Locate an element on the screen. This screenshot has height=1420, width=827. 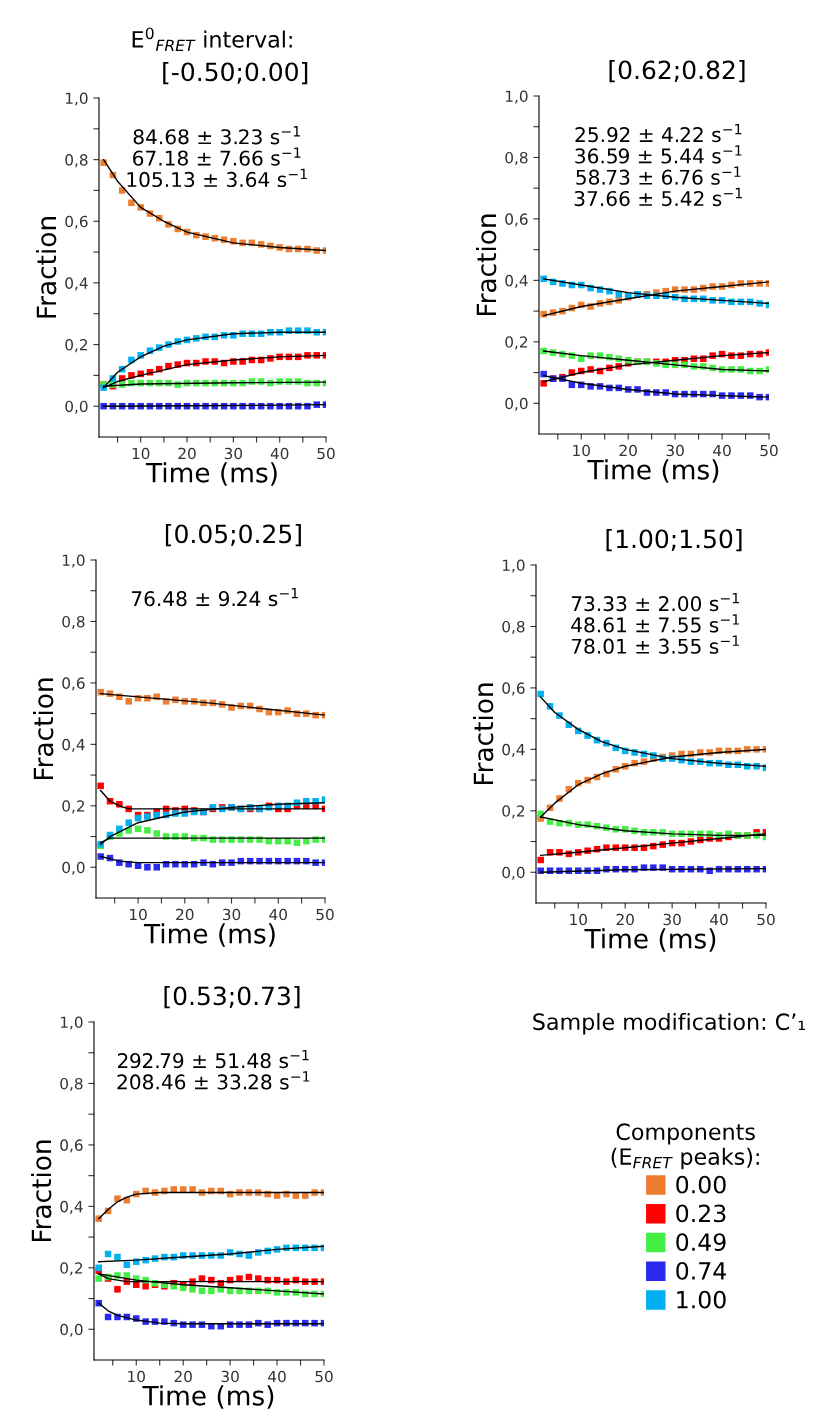
legend-label: 0.00 is located at coordinates (701, 1184).